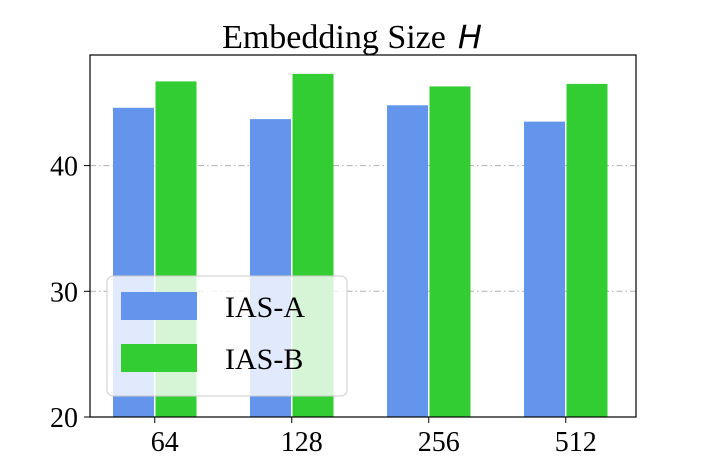  Describe the element at coordinates (64, 292) in the screenshot. I see `y-tick-label: 30` at that location.